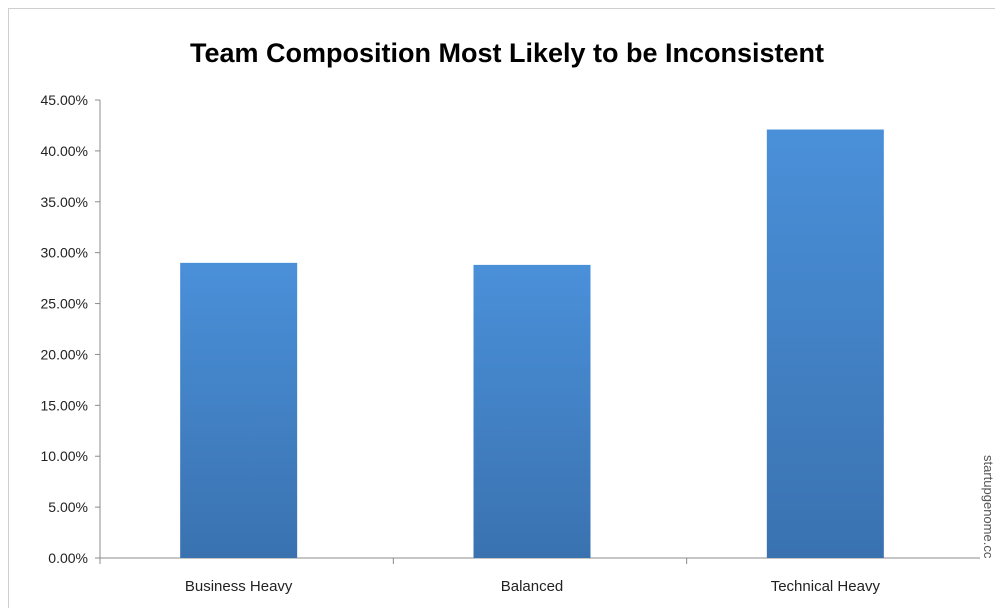 The width and height of the screenshot is (995, 608). I want to click on x-category-labels: Business Heavy Balanced Technical Heavy, so click(533, 586).